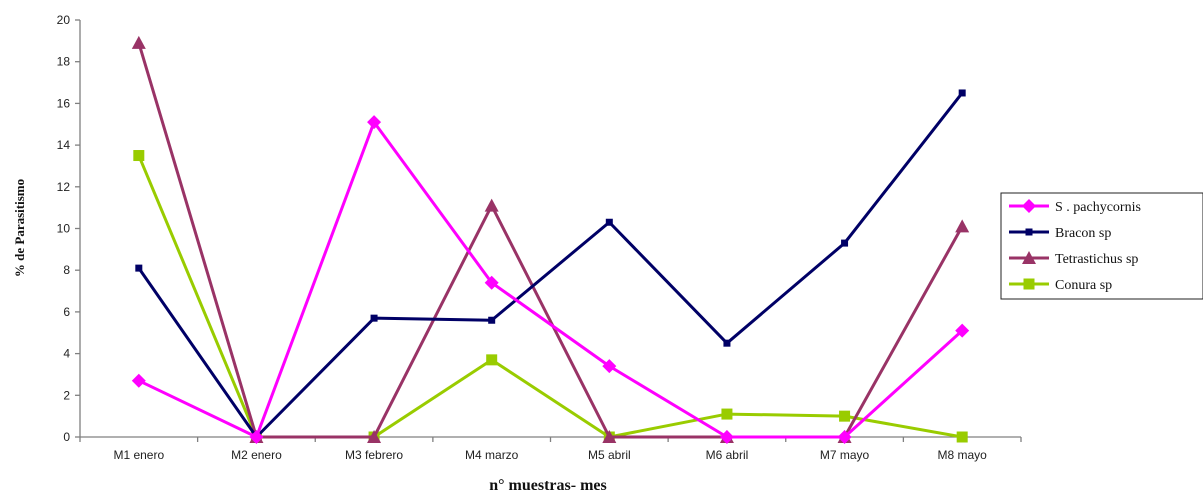 This screenshot has width=1203, height=498. I want to click on y-tick-label: 18, so click(64, 62).